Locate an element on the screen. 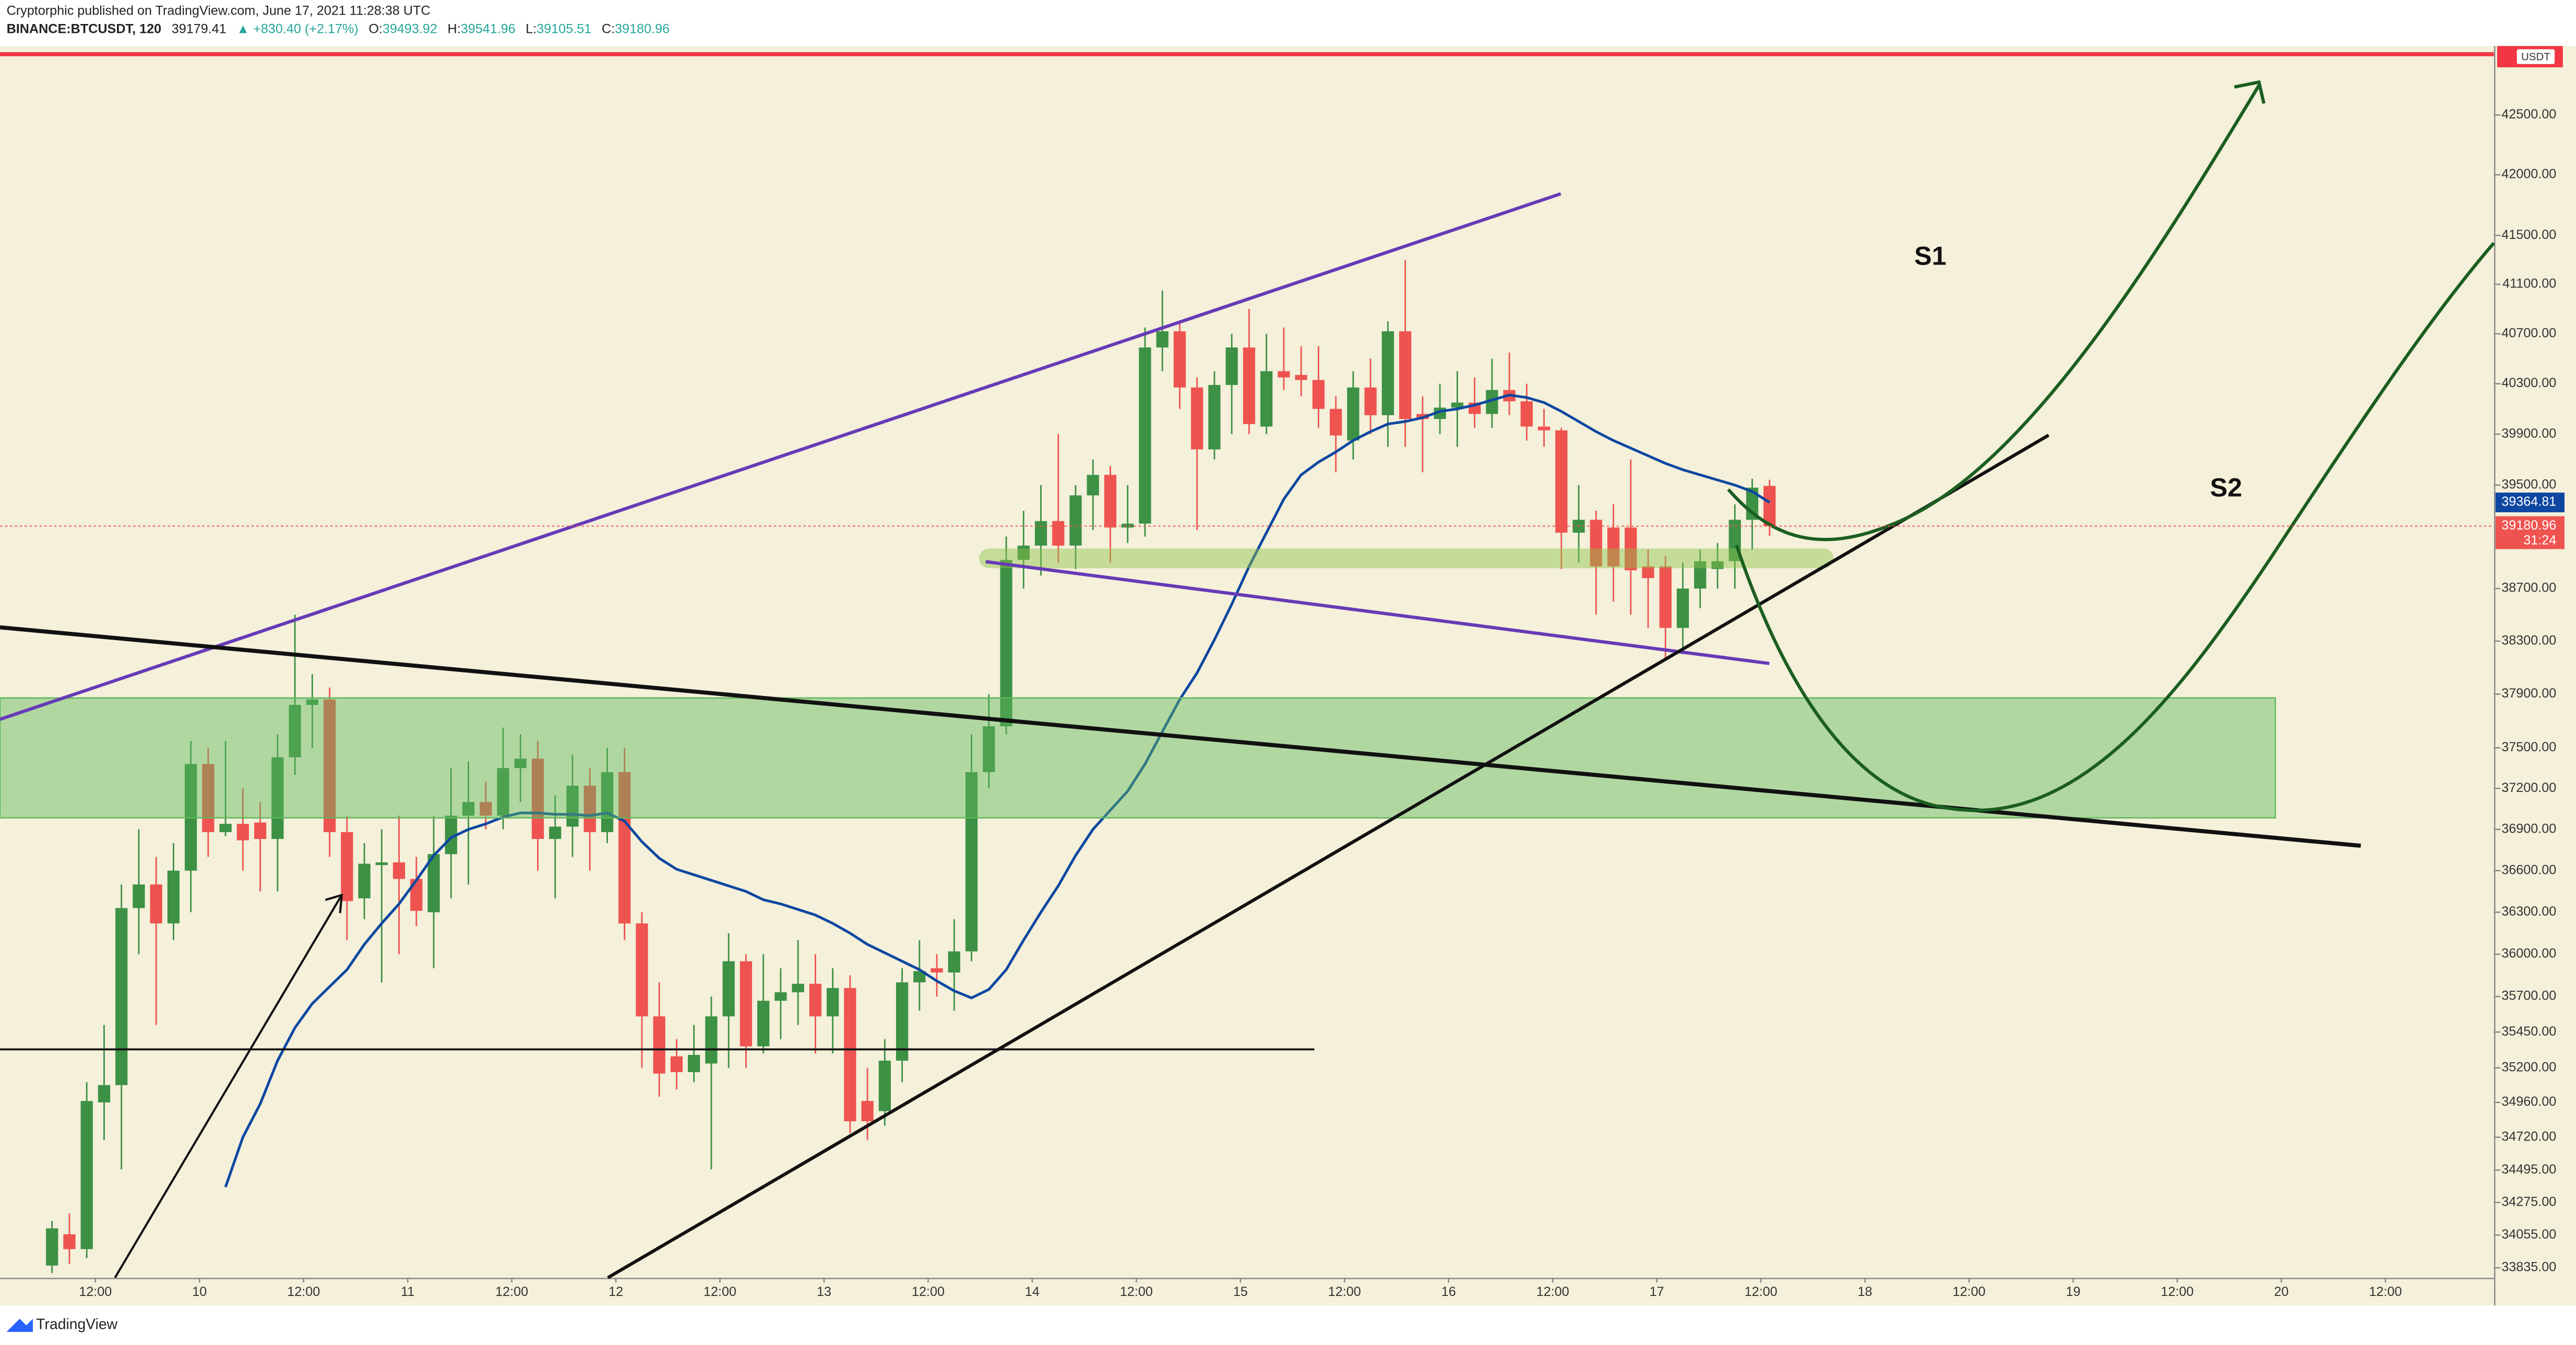 This screenshot has width=2576, height=1345. s1-path is located at coordinates (1996, 311).